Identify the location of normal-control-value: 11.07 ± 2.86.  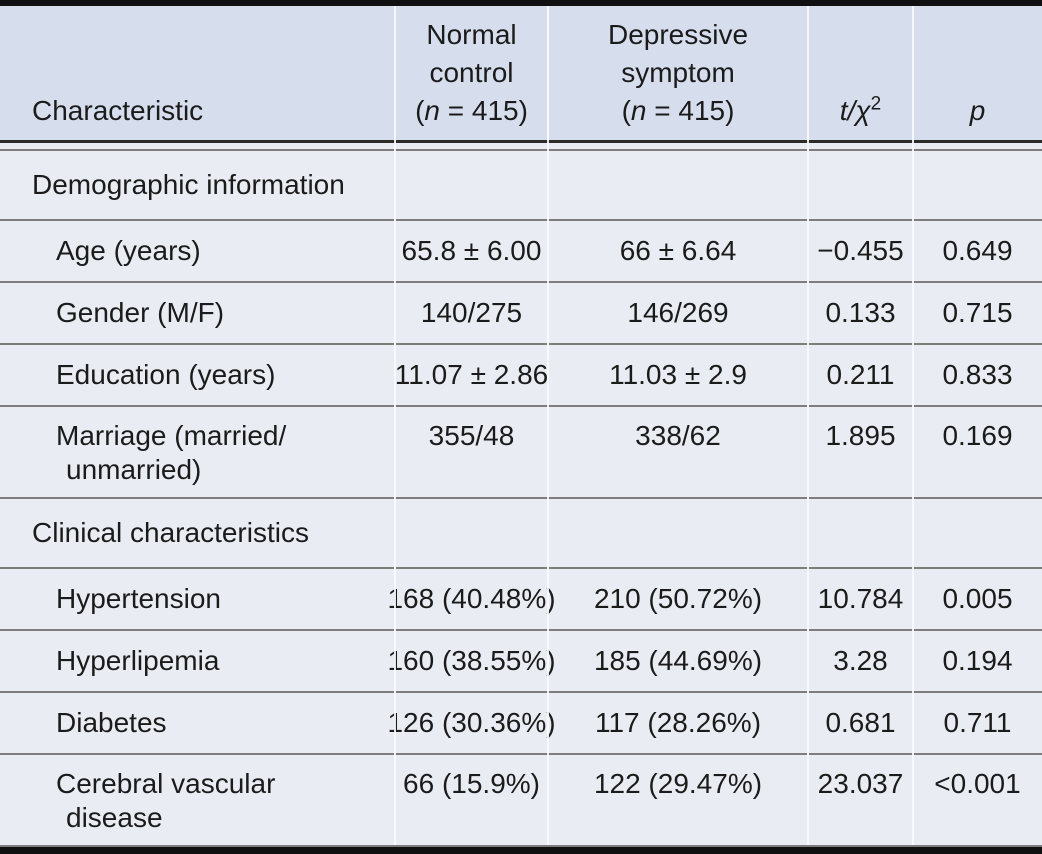
(471, 374).